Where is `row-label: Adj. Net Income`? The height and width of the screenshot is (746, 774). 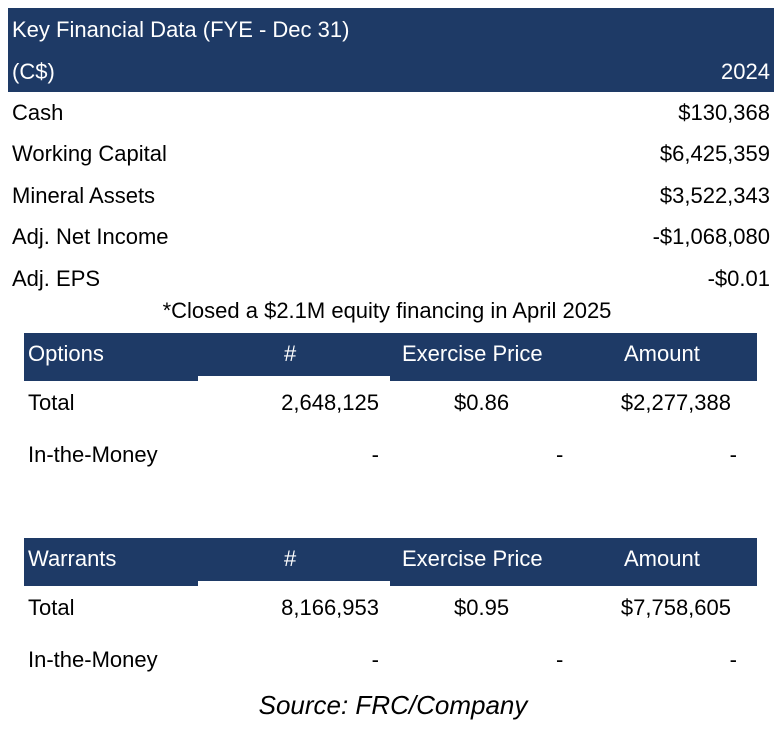 row-label: Adj. Net Income is located at coordinates (90, 237).